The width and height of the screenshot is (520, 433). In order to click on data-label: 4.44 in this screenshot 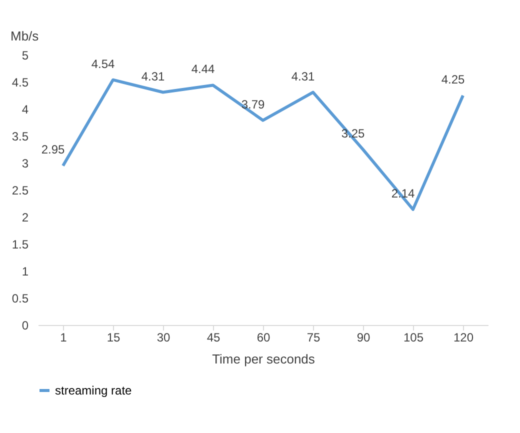, I will do `click(203, 69)`.